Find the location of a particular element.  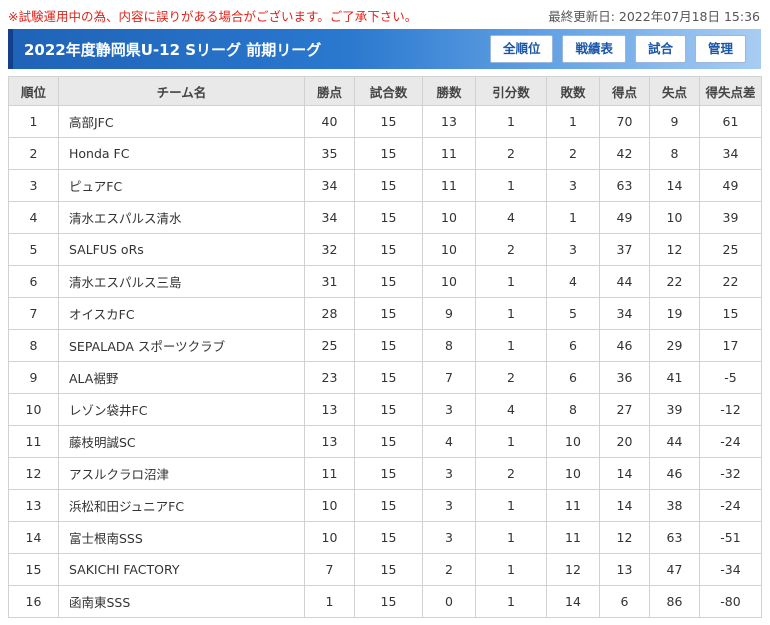

col-team-cell: ピュアFC is located at coordinates (181, 185).